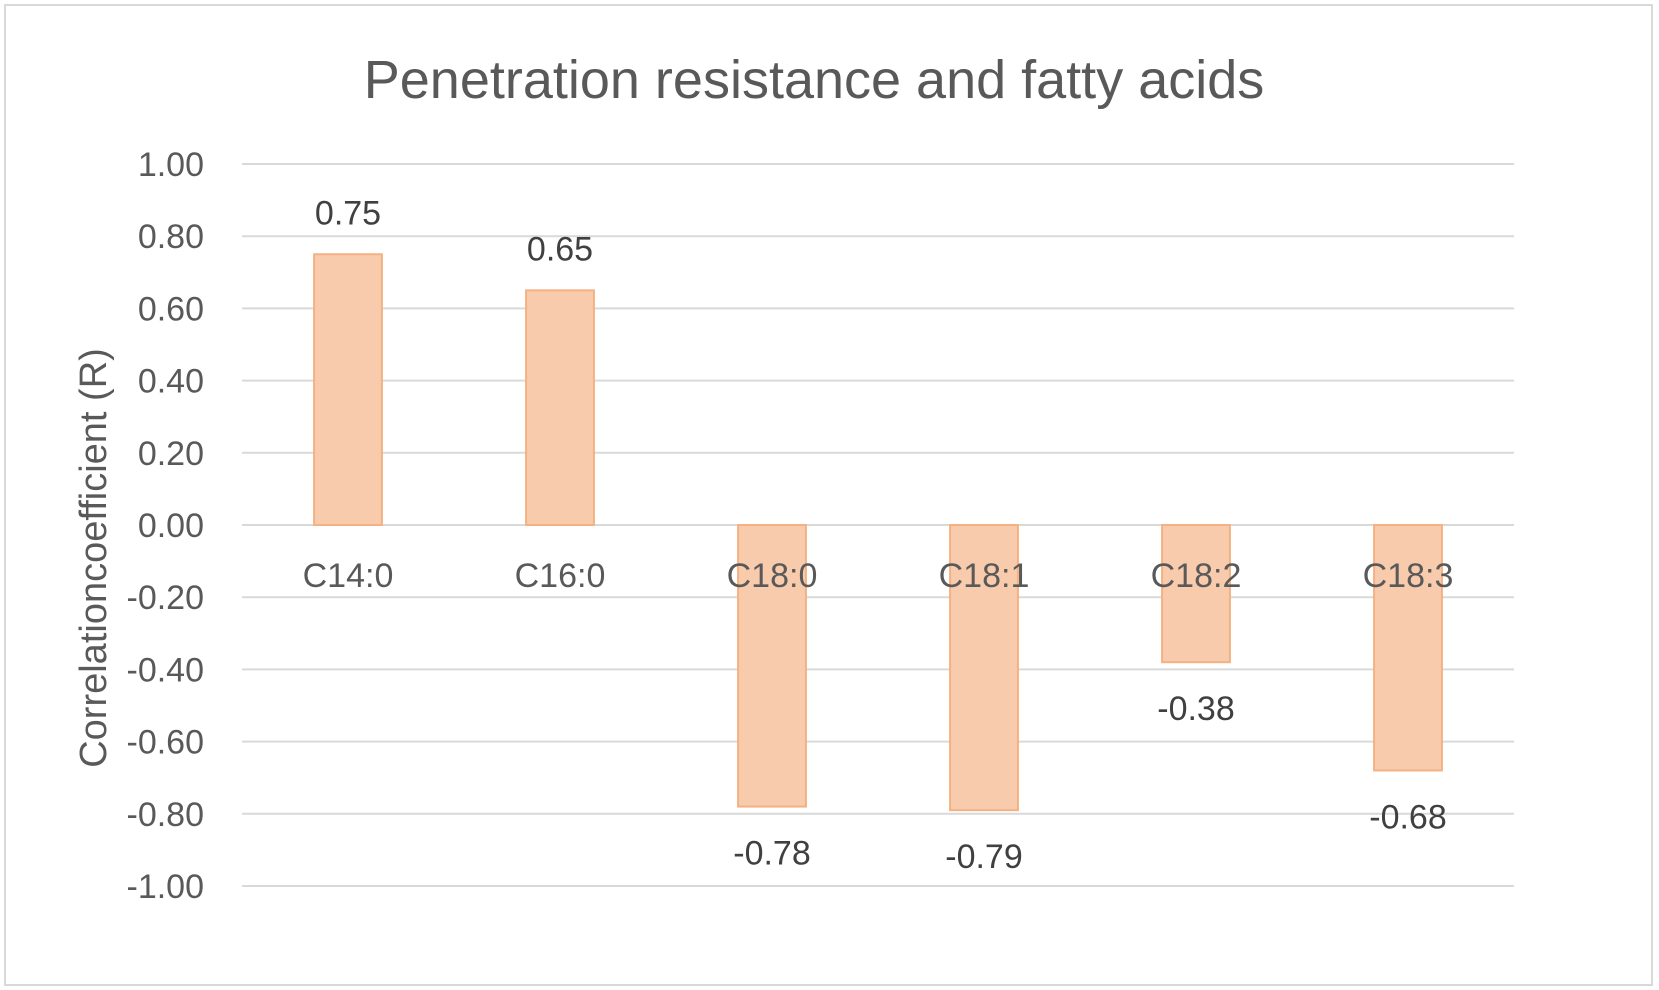 The image size is (1659, 990). What do you see at coordinates (984, 857) in the screenshot?
I see `data-label: -0.79` at bounding box center [984, 857].